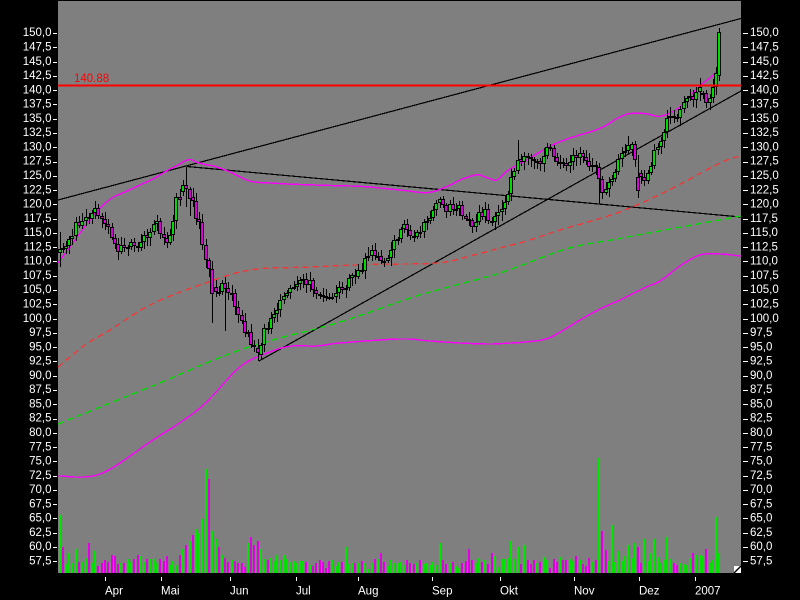  Describe the element at coordinates (368, 592) in the screenshot. I see `svg-text: Aug` at that location.